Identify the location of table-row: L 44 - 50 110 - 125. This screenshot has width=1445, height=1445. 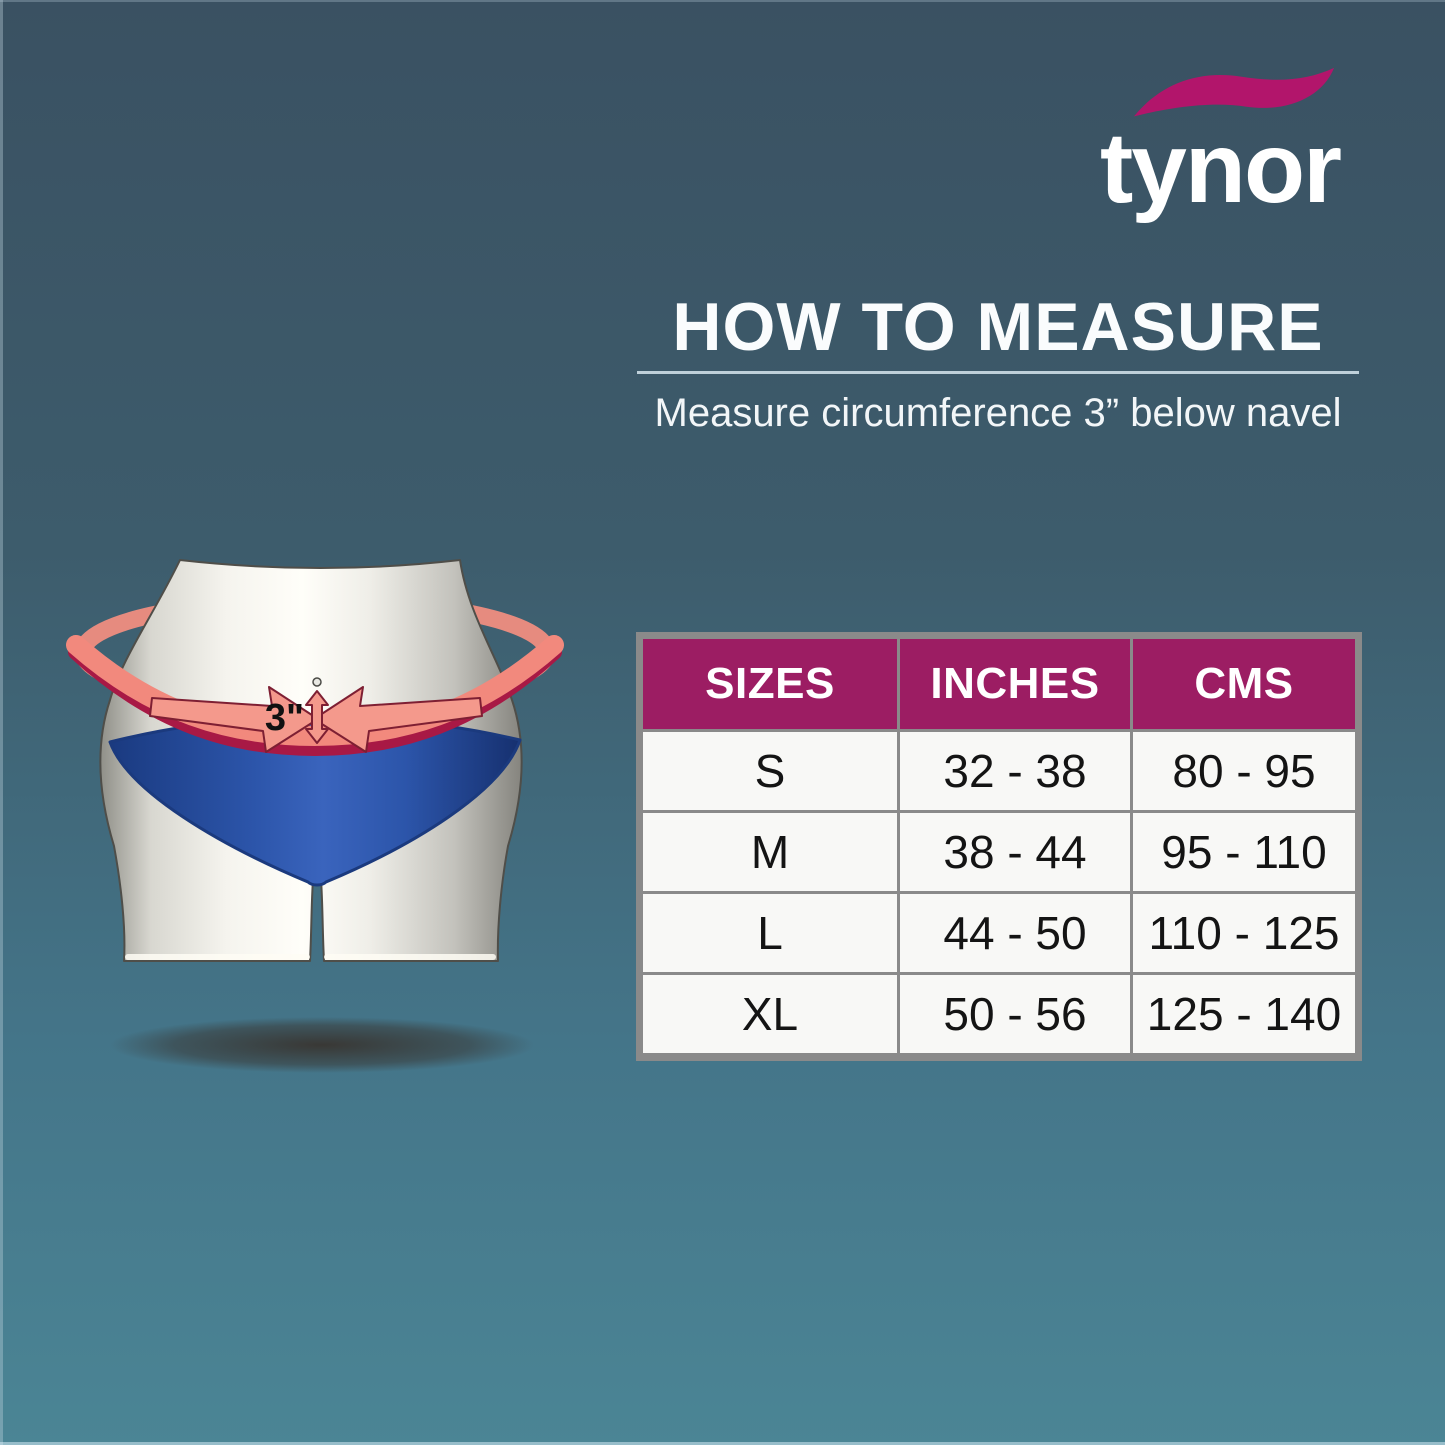
(999, 933).